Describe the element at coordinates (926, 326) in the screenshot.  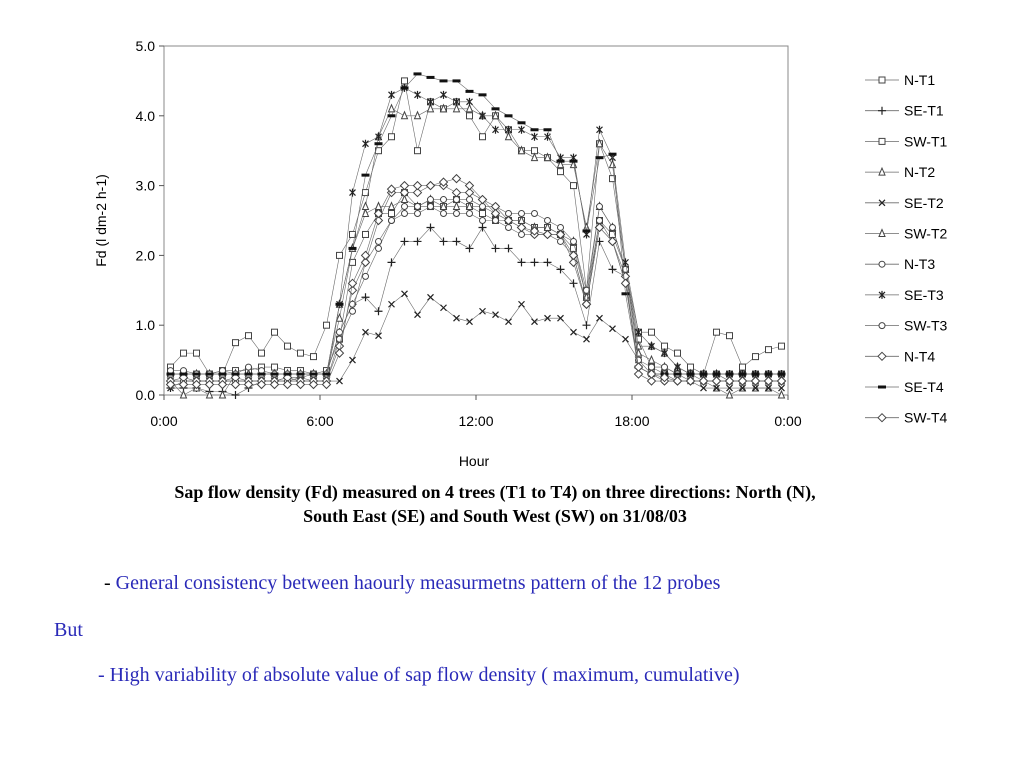
I see `legend-label: SW-T3` at that location.